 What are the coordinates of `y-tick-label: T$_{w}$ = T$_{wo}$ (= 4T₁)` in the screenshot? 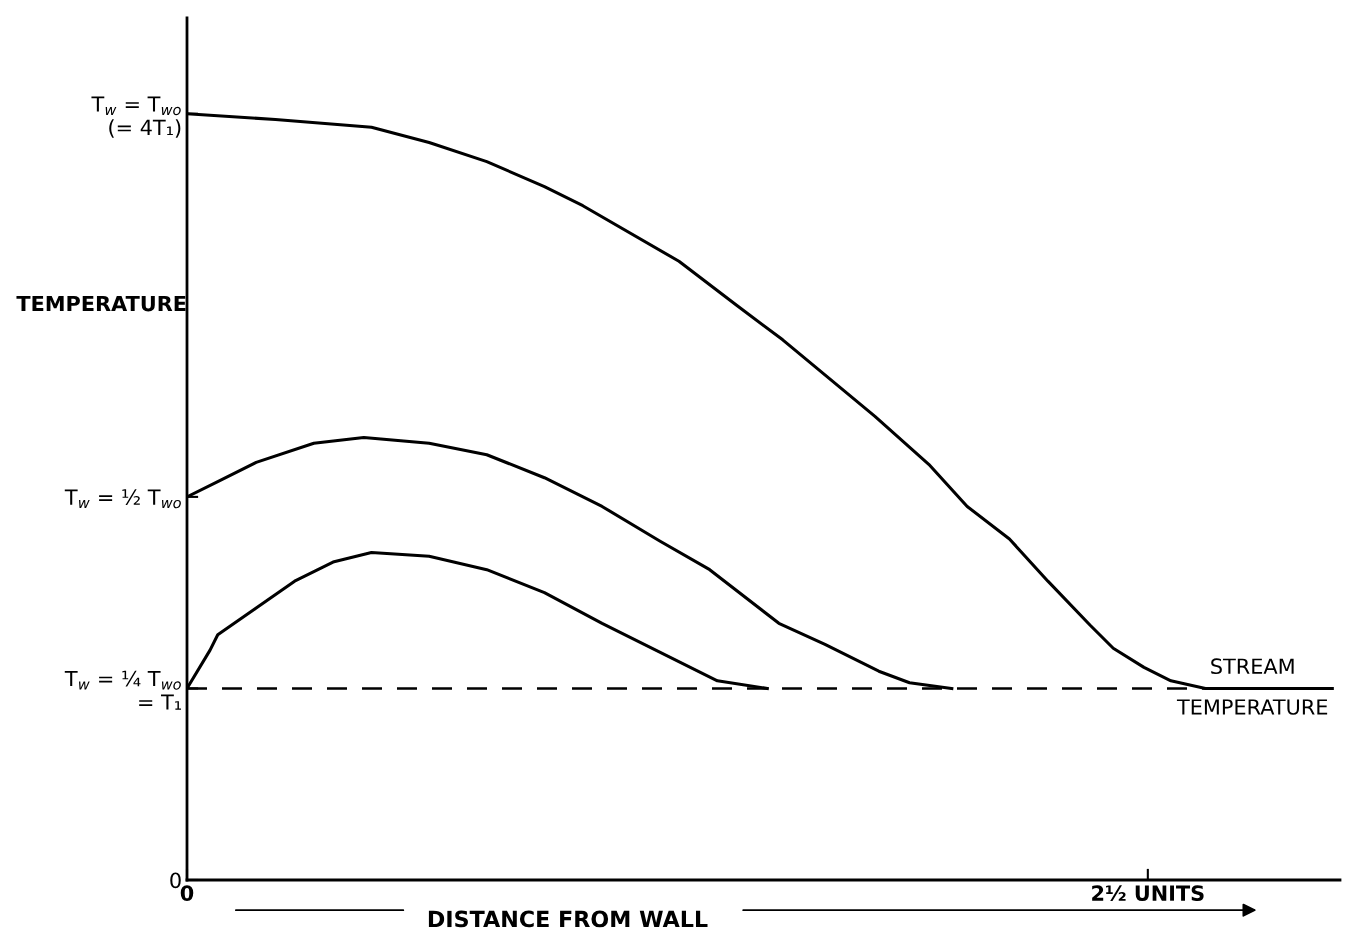 It's located at (136, 117).